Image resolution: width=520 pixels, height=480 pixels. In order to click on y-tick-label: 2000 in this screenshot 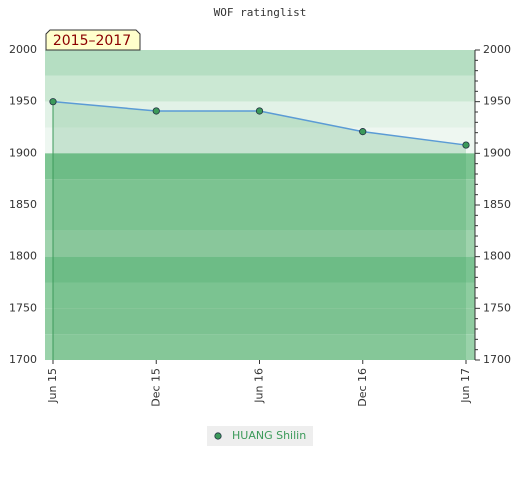, I will do `click(23, 49)`.